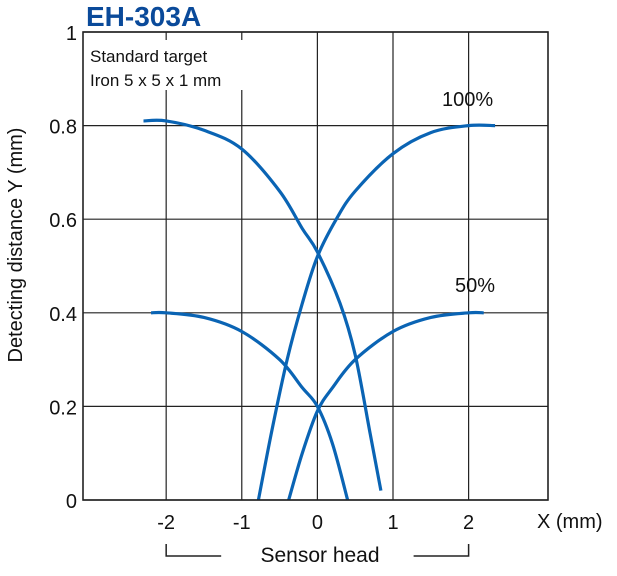  What do you see at coordinates (475, 286) in the screenshot?
I see `label-50-percent: 50%` at bounding box center [475, 286].